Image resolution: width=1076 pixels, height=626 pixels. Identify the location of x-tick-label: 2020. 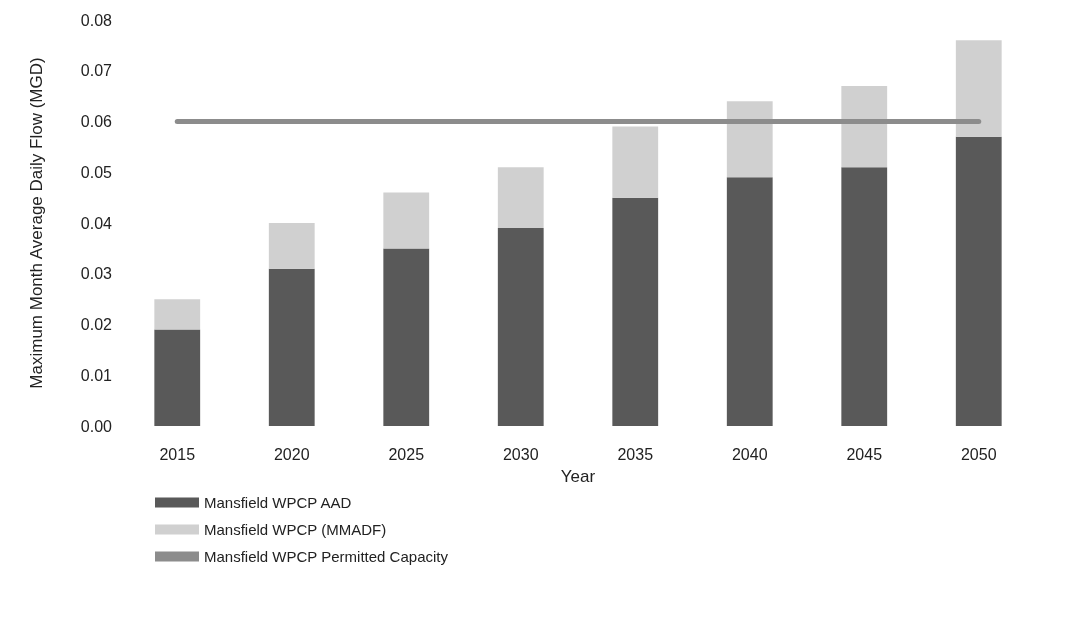
(291, 454).